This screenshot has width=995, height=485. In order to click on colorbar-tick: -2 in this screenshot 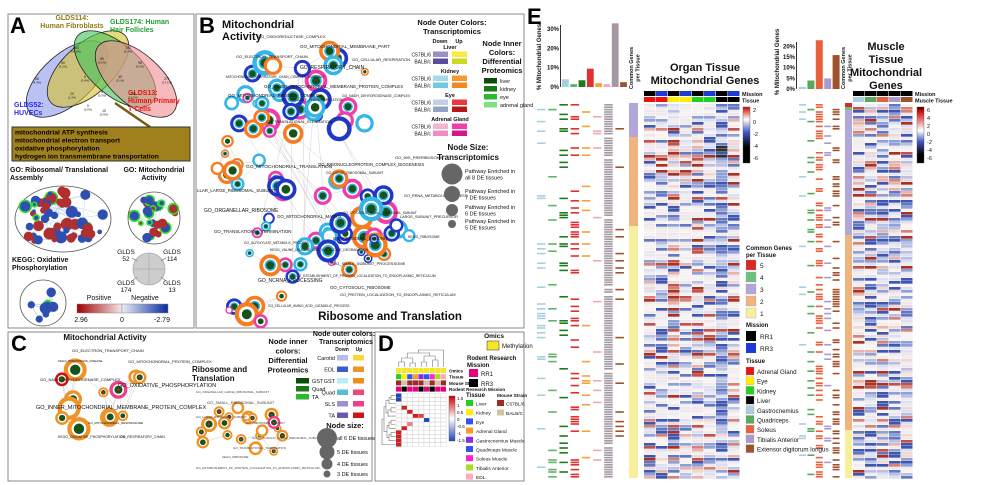, I will do `click(755, 135)`.